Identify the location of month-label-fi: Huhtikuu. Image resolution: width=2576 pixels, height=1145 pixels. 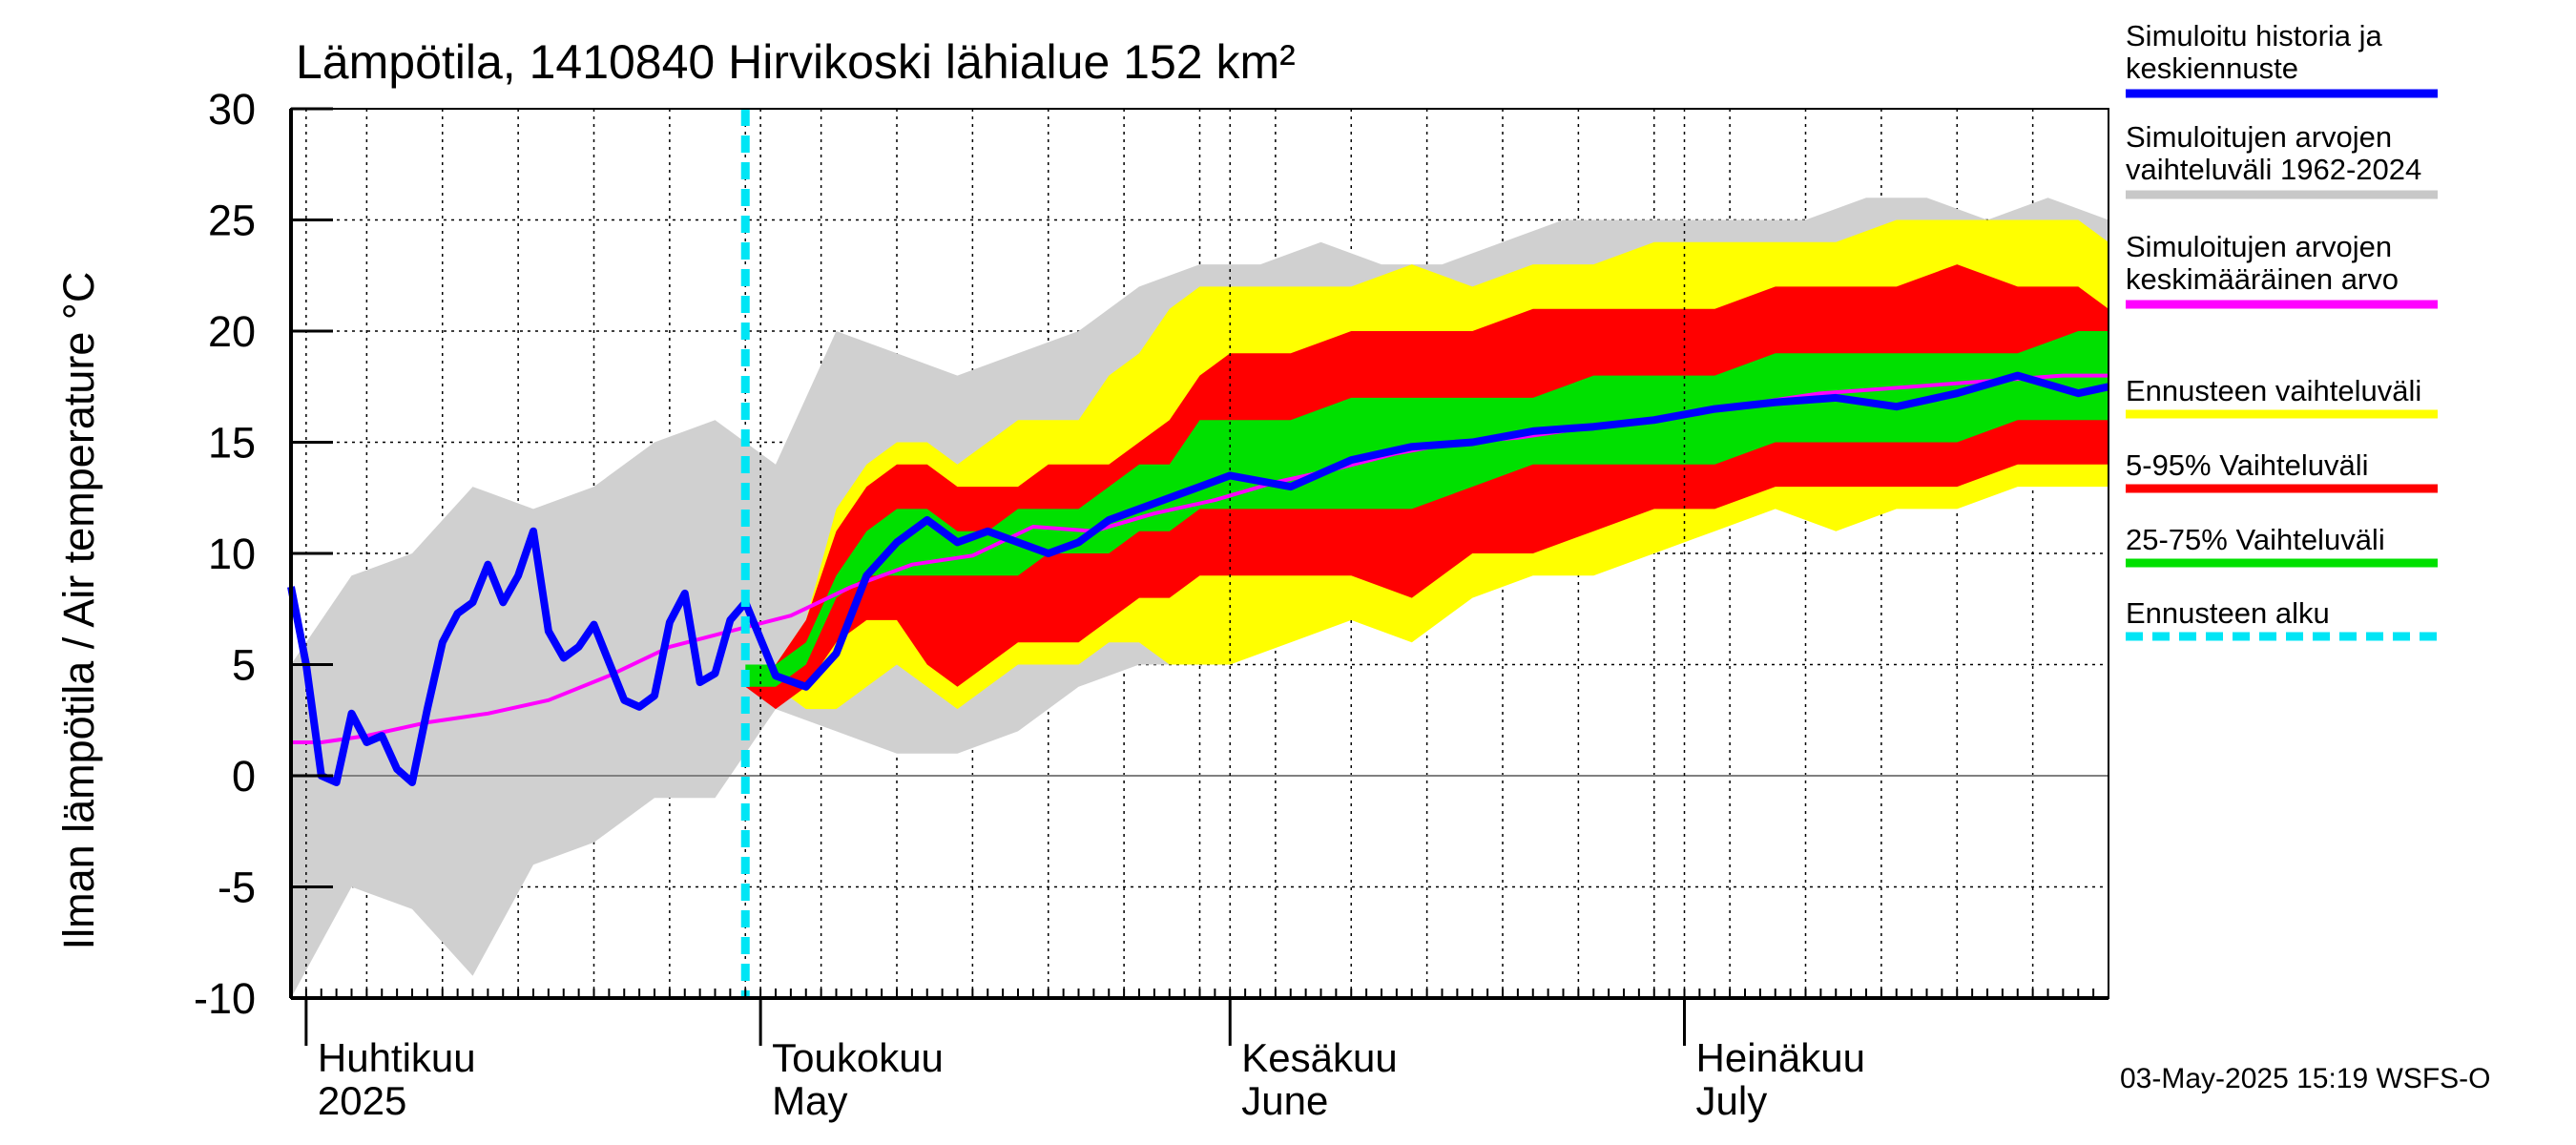
(397, 1057).